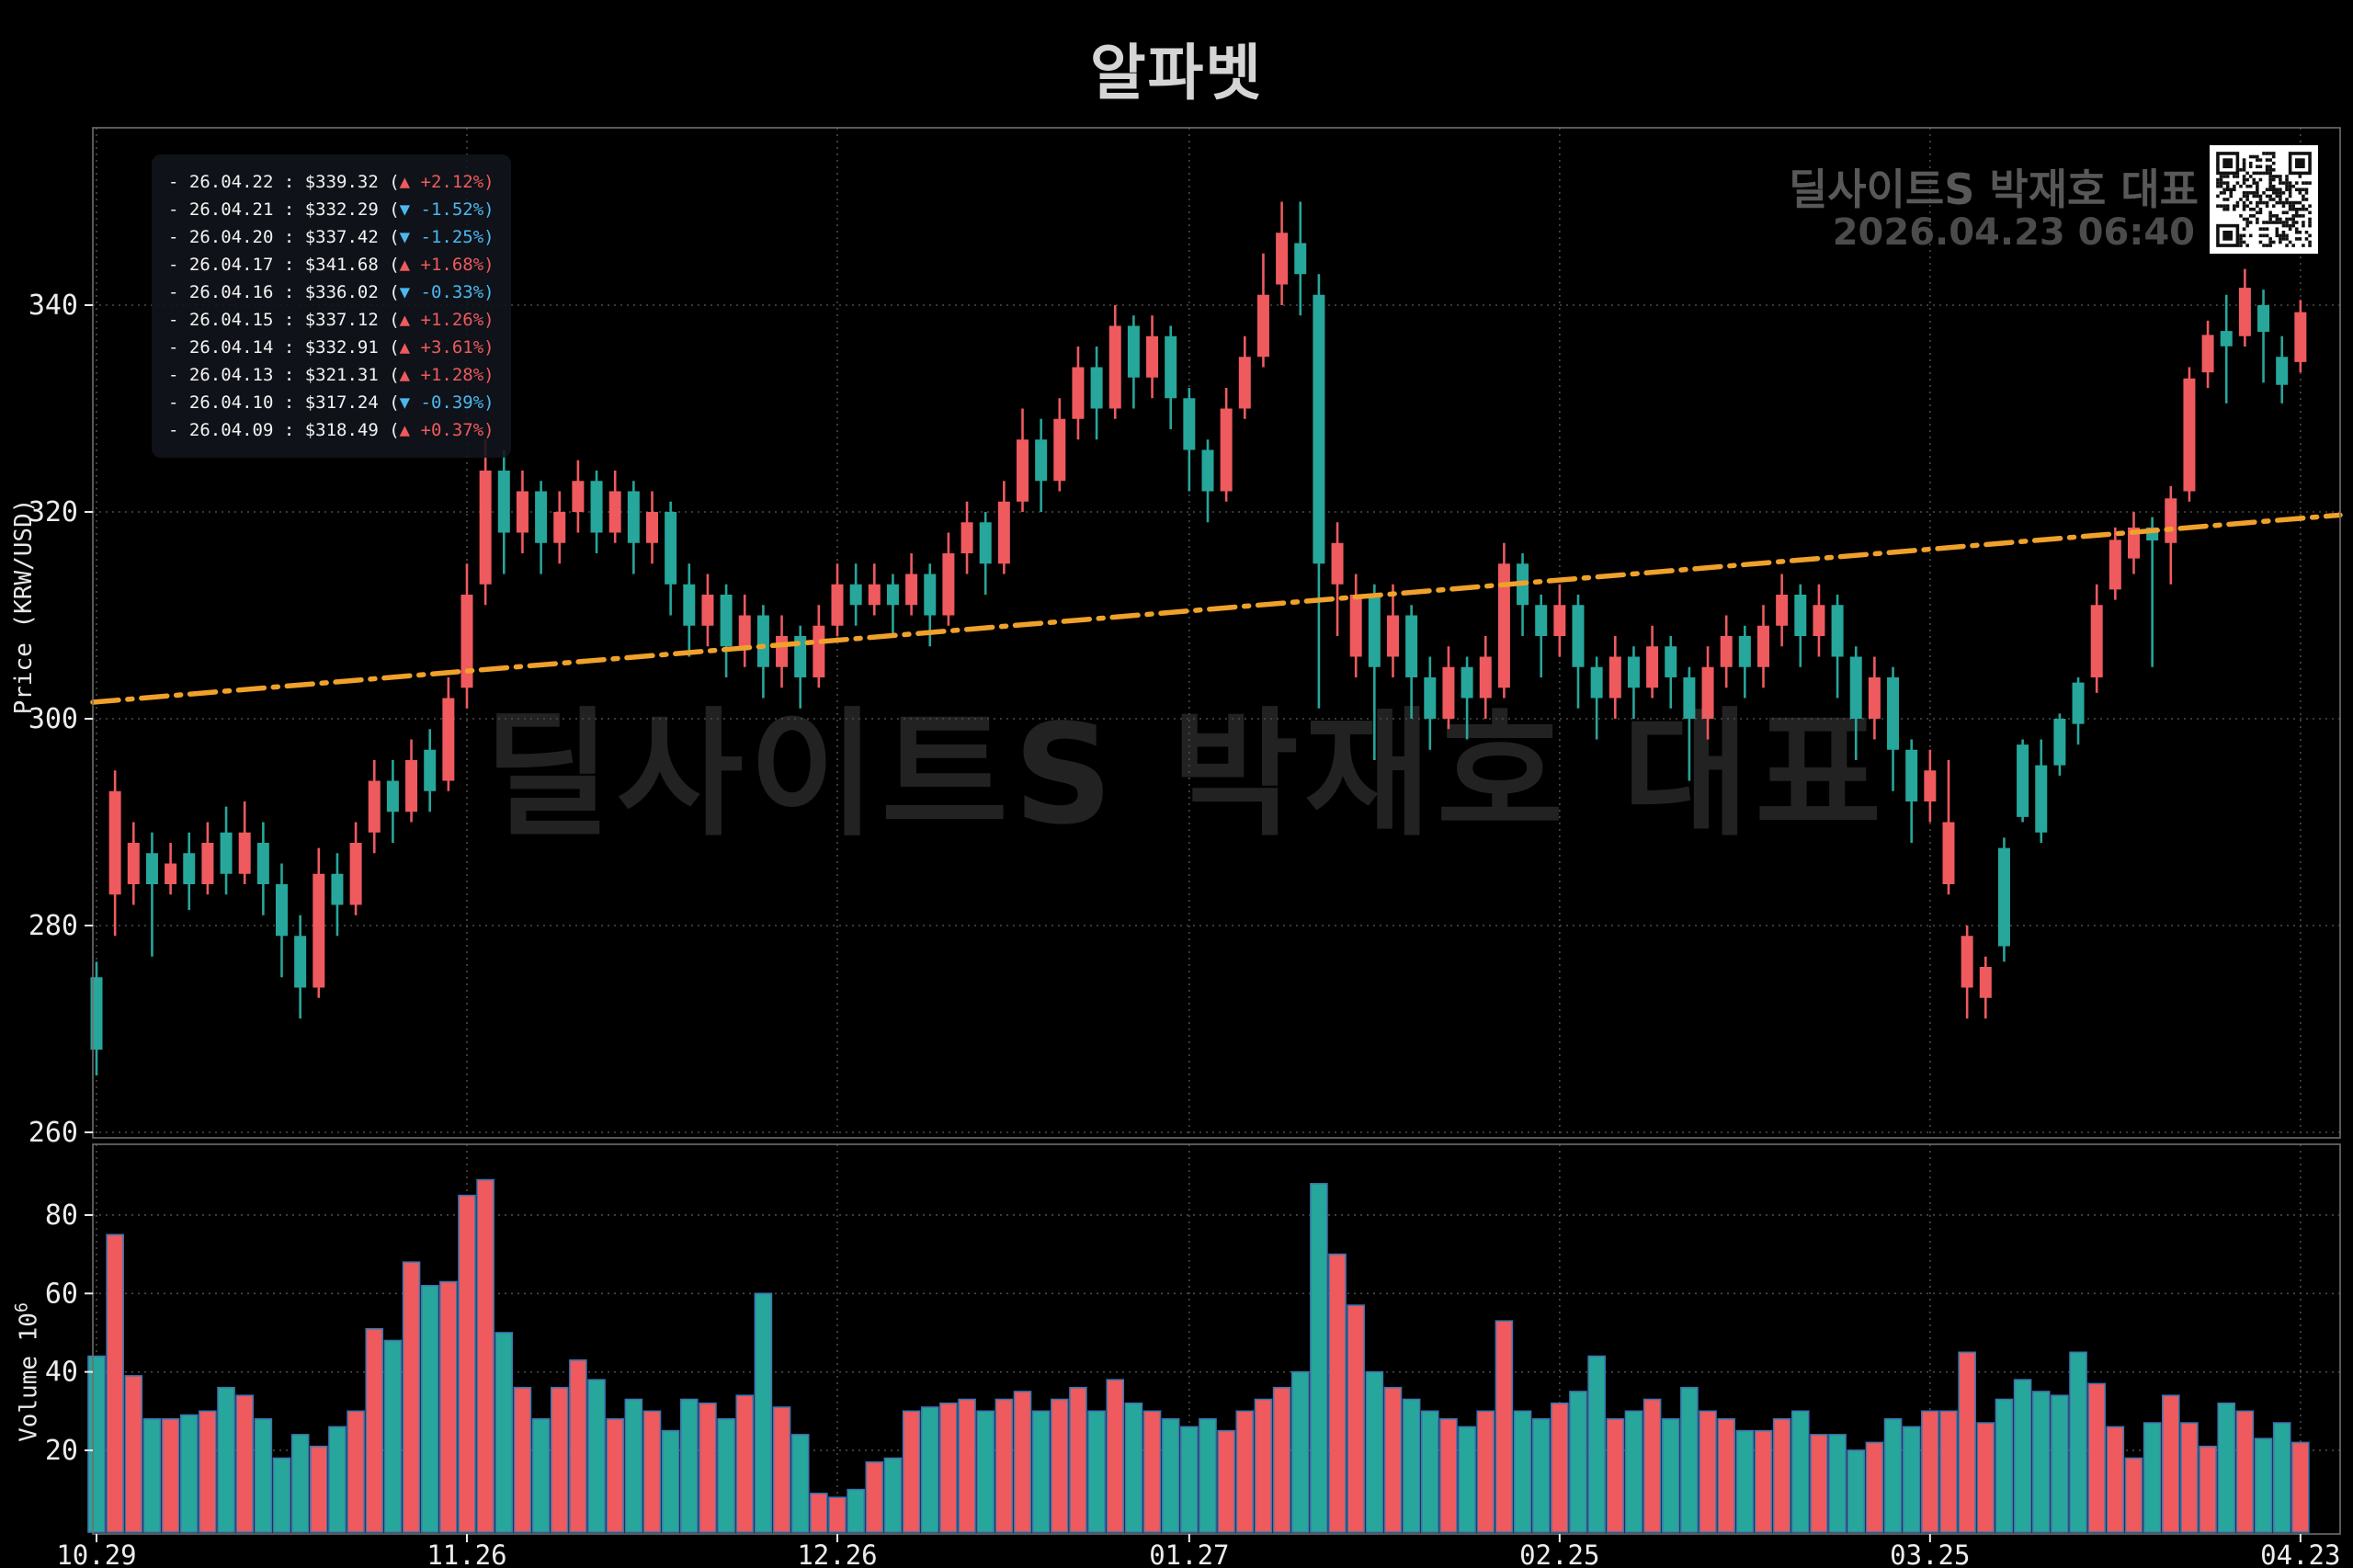 The width and height of the screenshot is (2353, 1568). Describe the element at coordinates (284, 292) in the screenshot. I see `legend-row-text: - 26.04.16 : $336.02 (` at that location.